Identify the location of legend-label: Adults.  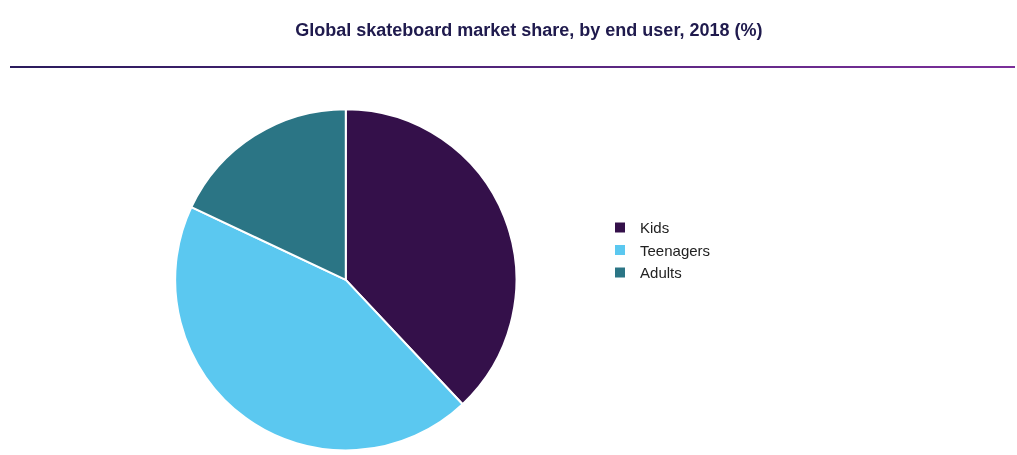
(661, 273).